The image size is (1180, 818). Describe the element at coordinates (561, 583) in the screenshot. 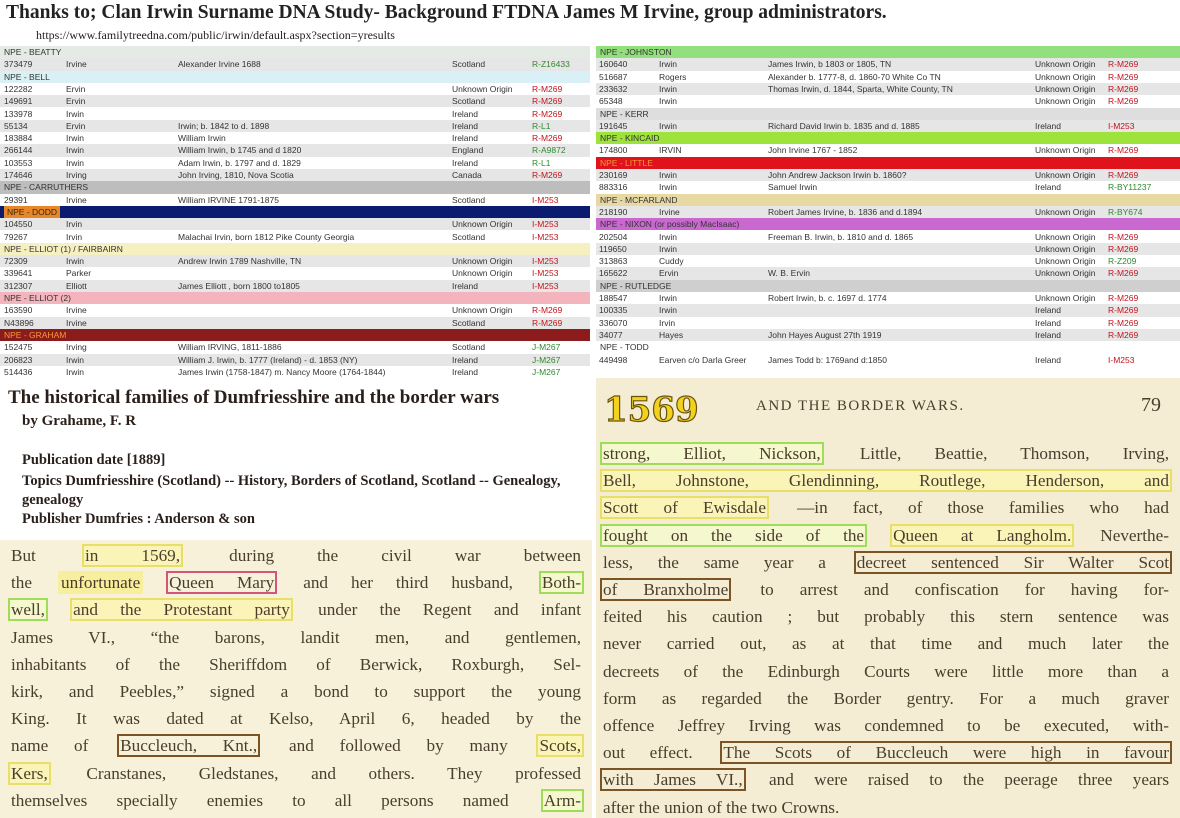

I see `text-segment: Both-` at that location.